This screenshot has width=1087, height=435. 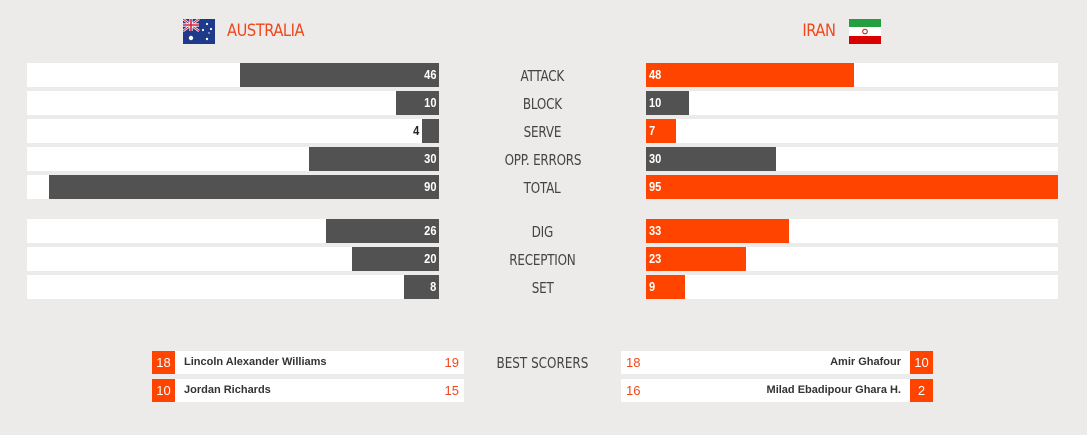 I want to click on stat-row-serve: 4 SERVE 7, so click(x=543, y=131).